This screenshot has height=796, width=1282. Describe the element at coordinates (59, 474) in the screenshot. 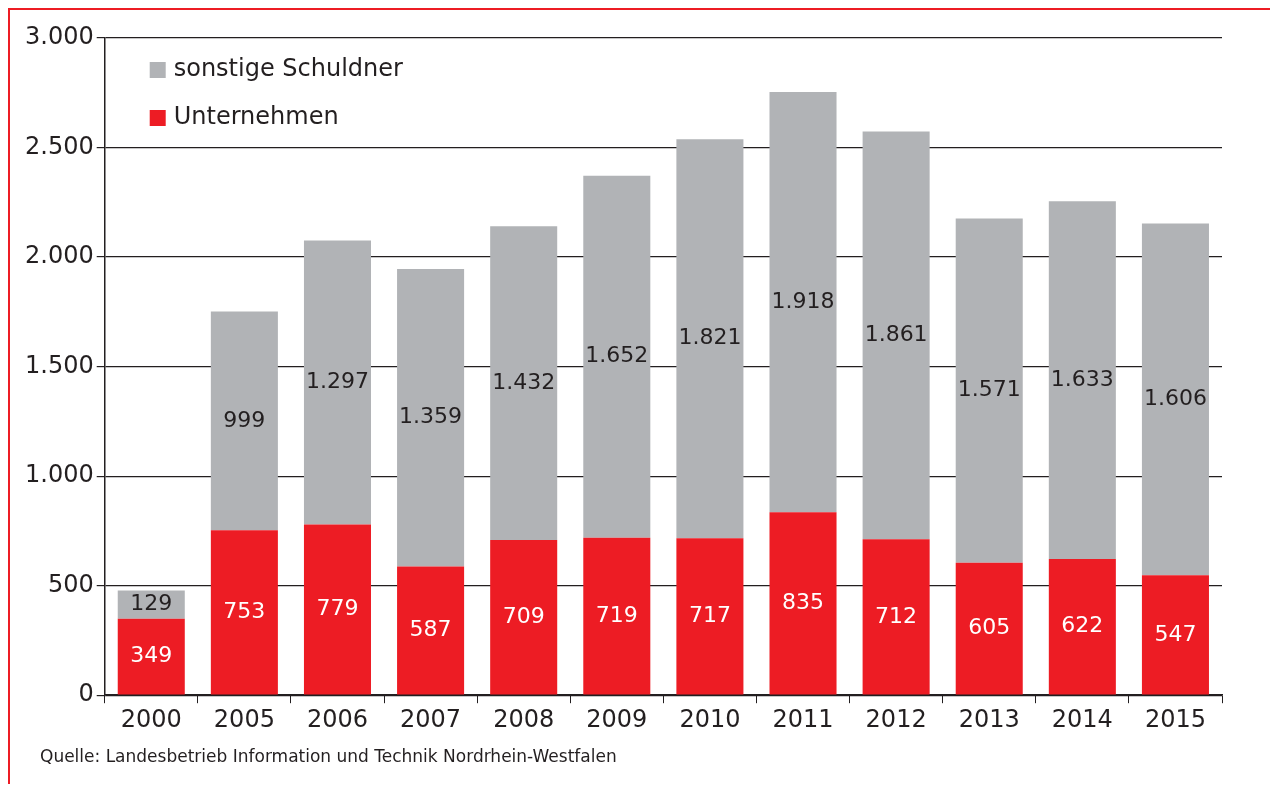

I see `y-tick-label: 1.000` at that location.